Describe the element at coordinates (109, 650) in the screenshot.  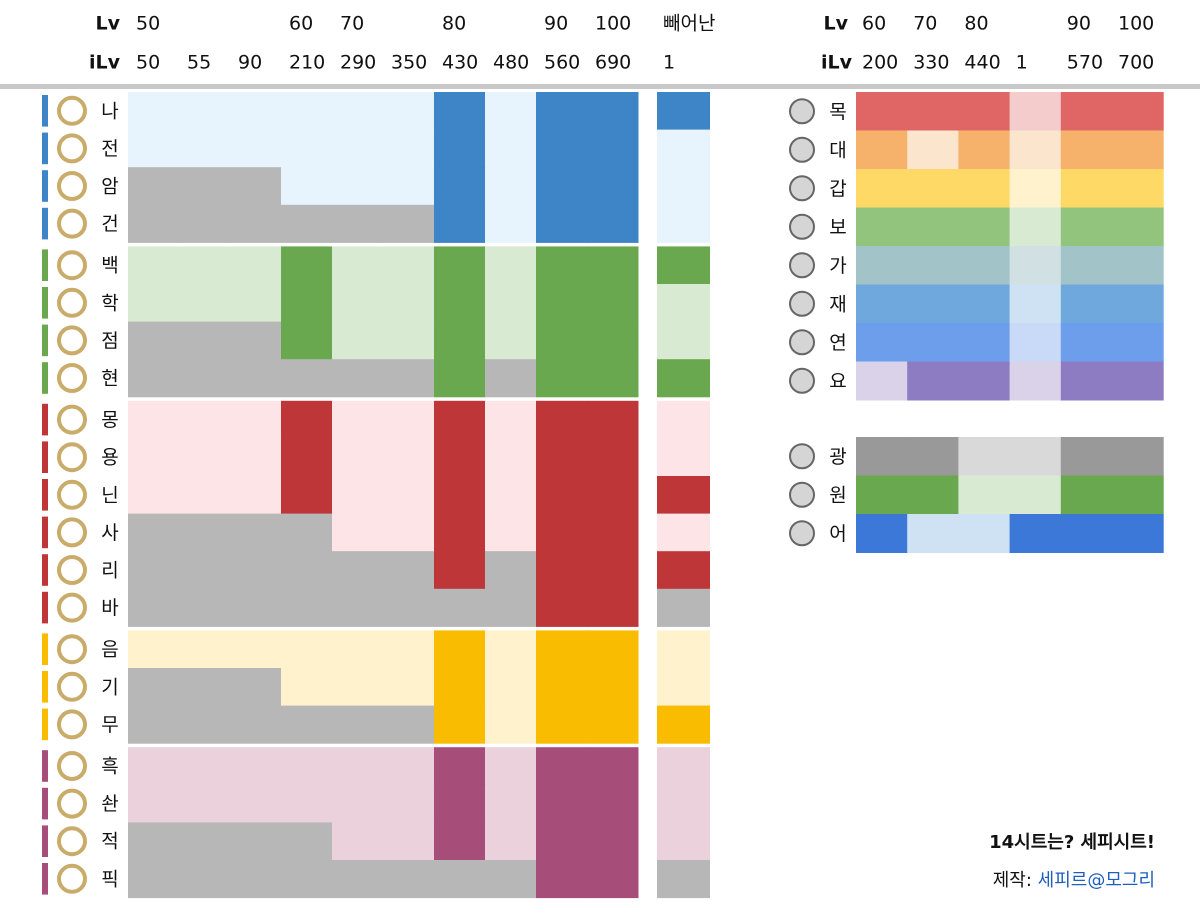
I see `job-name: 음` at that location.